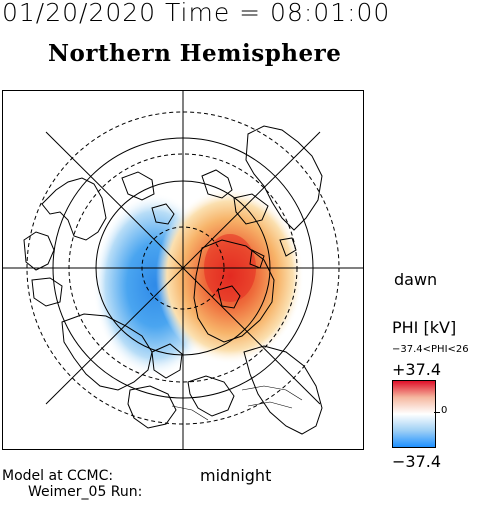 The width and height of the screenshot is (484, 508). What do you see at coordinates (196, 13) in the screenshot?
I see `datetime-header: 01/20/2020 Time = 08:01:00` at bounding box center [196, 13].